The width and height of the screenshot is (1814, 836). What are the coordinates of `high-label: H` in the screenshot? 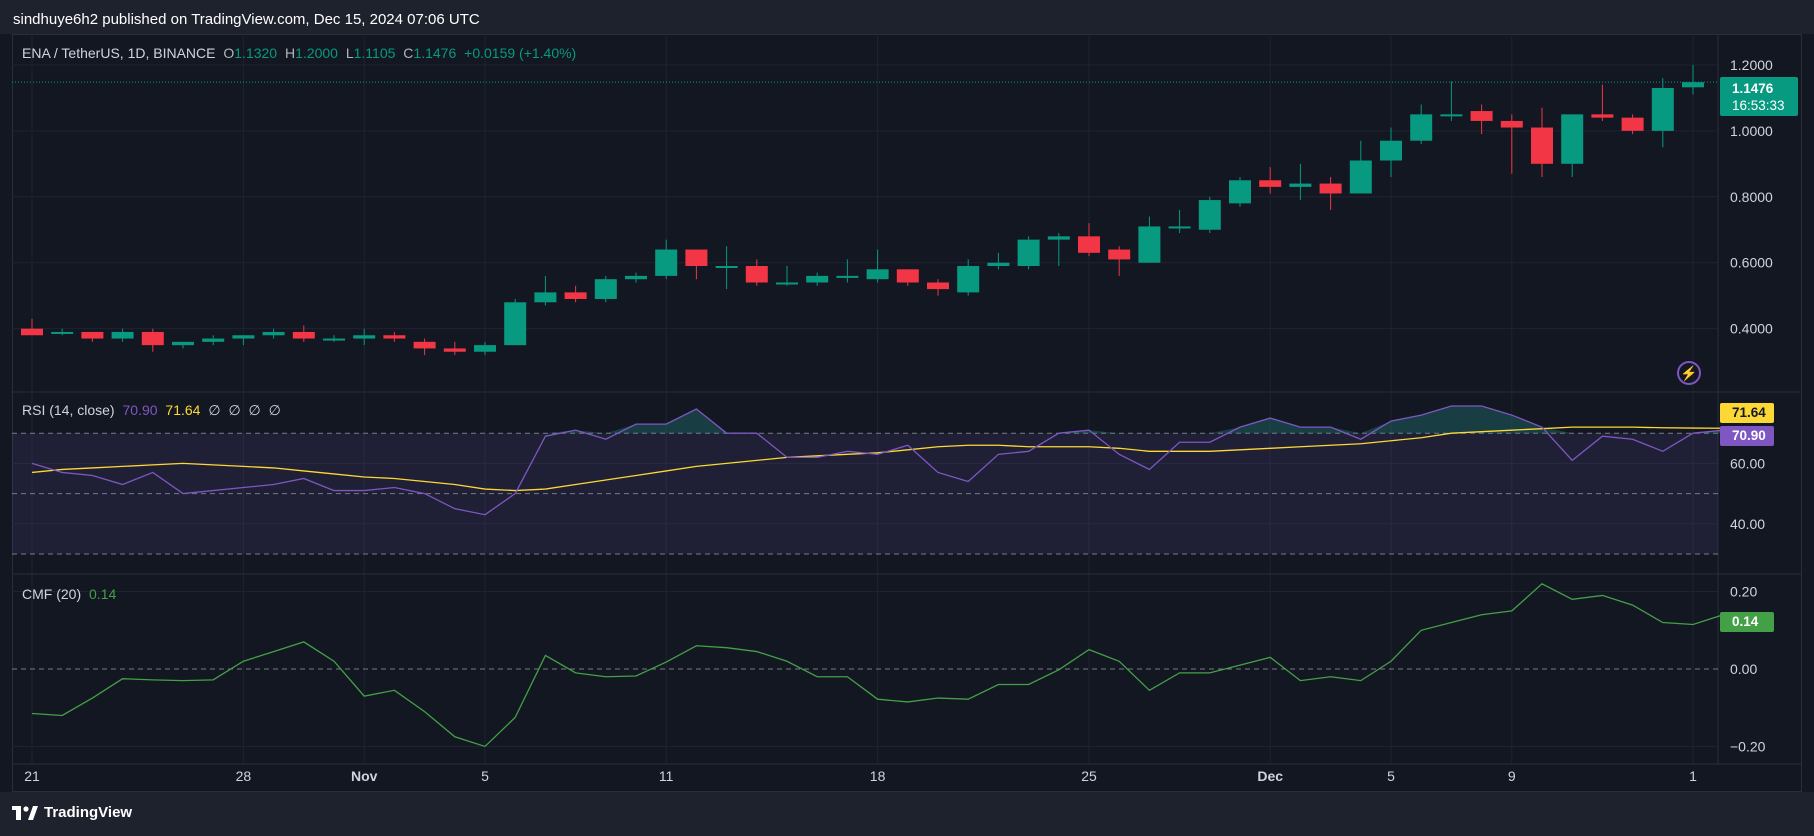 It's located at (290, 53).